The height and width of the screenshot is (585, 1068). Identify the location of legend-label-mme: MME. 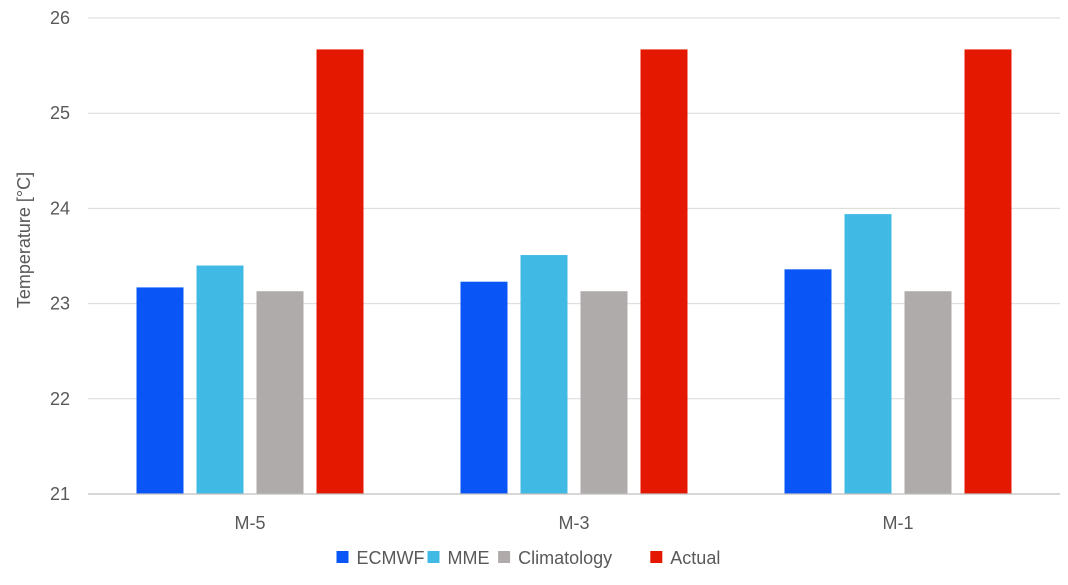
(469, 558).